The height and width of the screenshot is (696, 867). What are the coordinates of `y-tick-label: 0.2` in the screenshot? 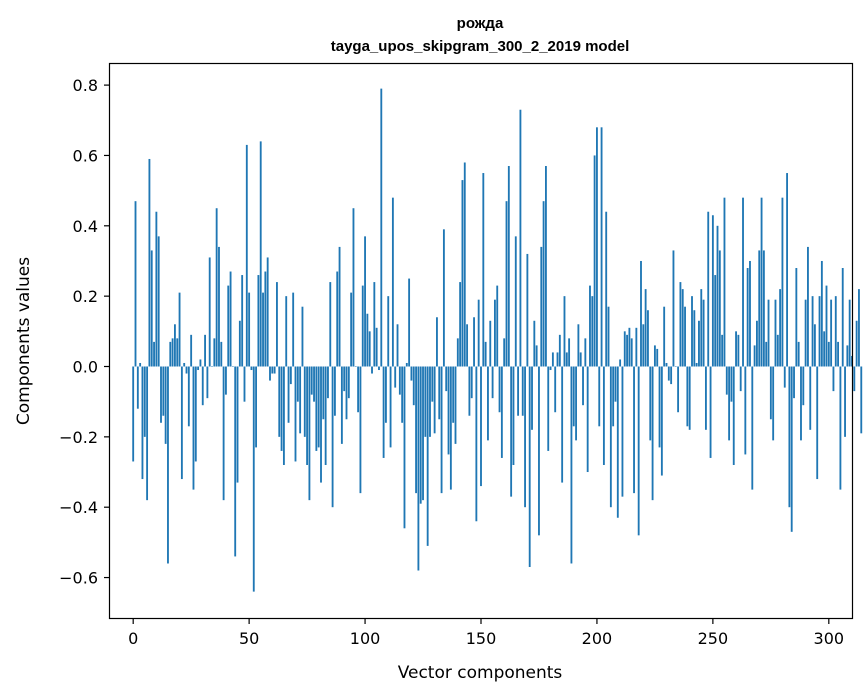 It's located at (85, 296).